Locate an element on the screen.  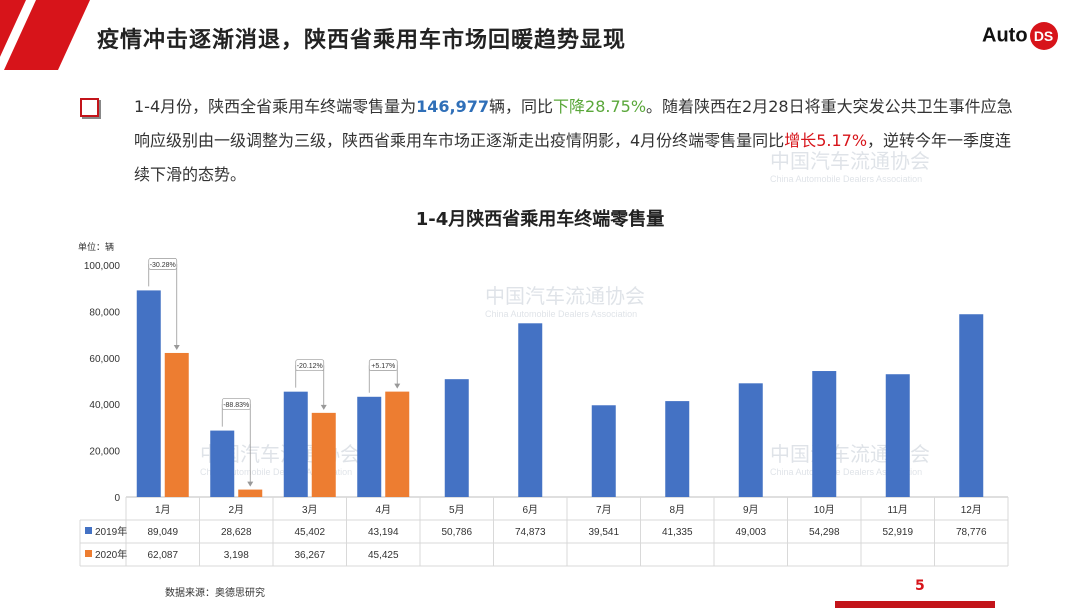
x-category-label: 12月 is located at coordinates (971, 510).